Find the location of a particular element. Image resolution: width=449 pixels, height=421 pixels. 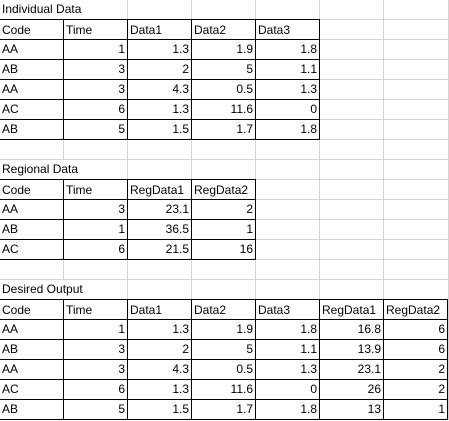

data-cell: 1.8 is located at coordinates (288, 50).